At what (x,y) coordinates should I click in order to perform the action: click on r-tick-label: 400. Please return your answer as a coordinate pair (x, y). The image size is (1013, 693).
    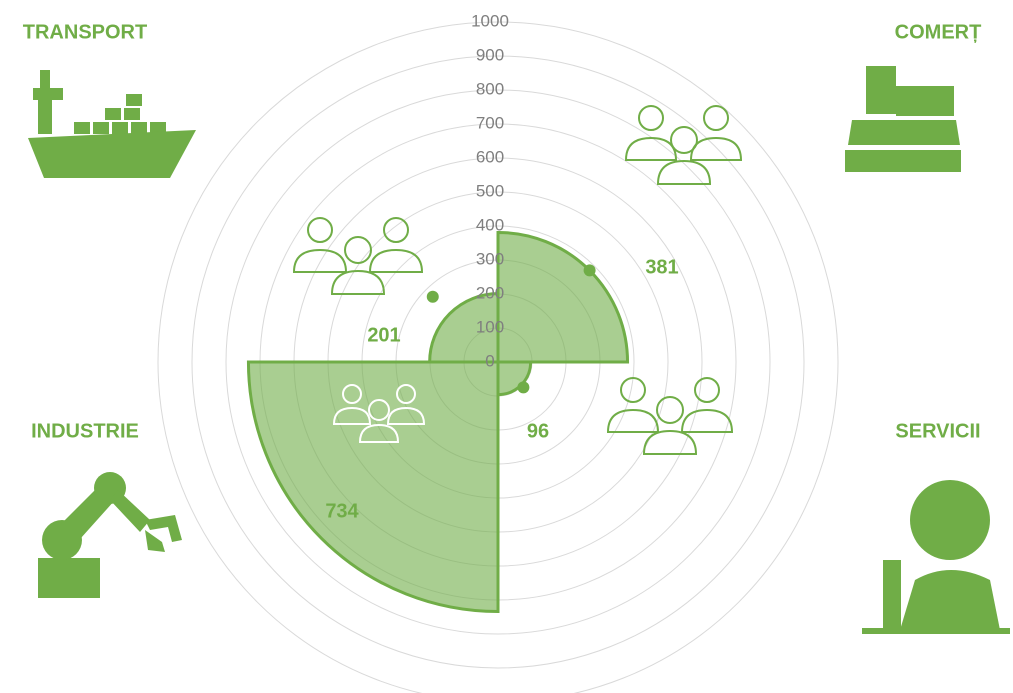
    Looking at the image, I should click on (490, 224).